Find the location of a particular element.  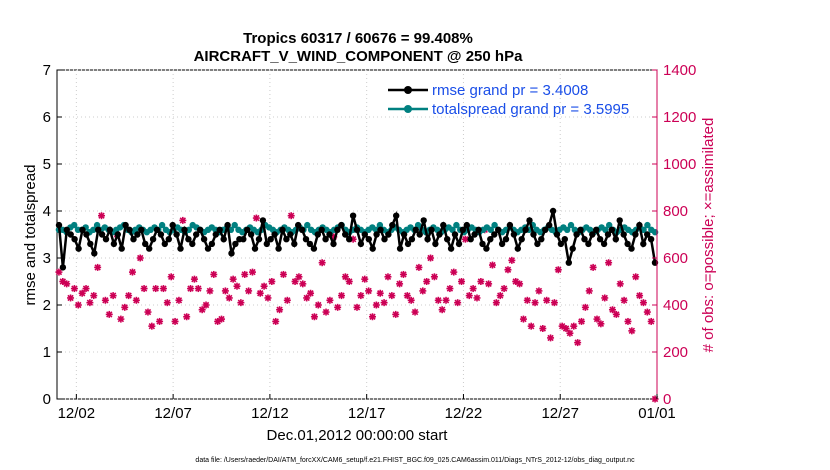

right-tick-label: 0 is located at coordinates (667, 399).